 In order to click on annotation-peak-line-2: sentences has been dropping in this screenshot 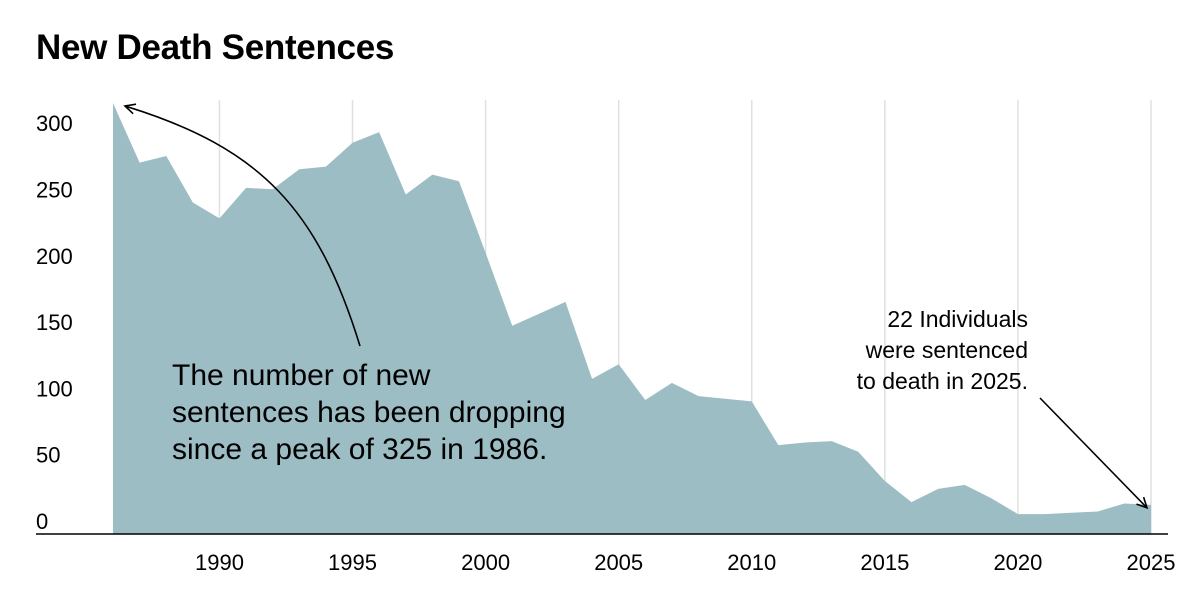, I will do `click(369, 412)`.